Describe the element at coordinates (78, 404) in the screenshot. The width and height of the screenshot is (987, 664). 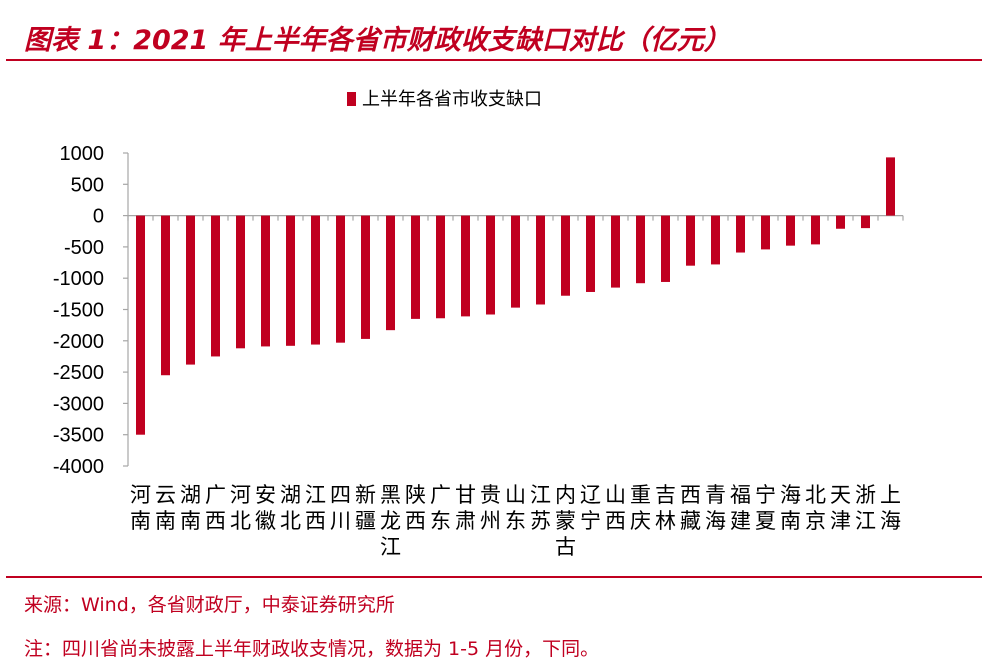
I see `y-tick-label: -3000` at that location.